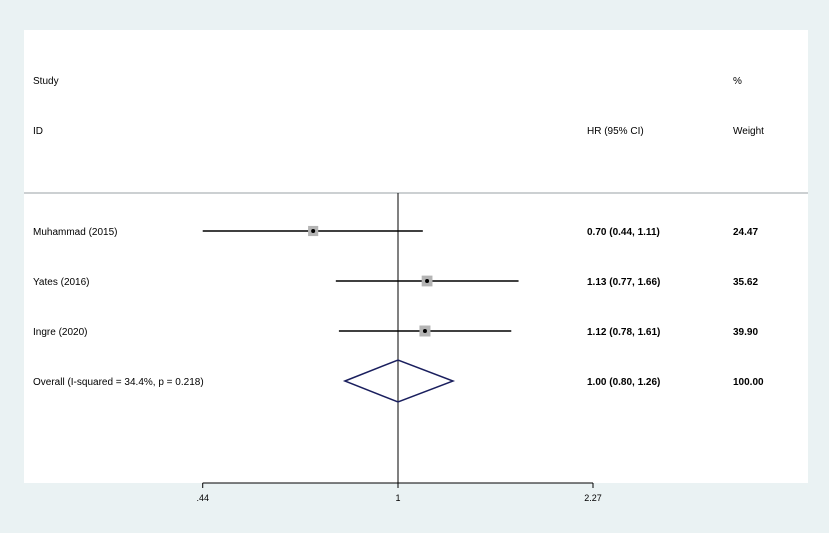 This screenshot has width=829, height=533. I want to click on header-id: ID, so click(38, 131).